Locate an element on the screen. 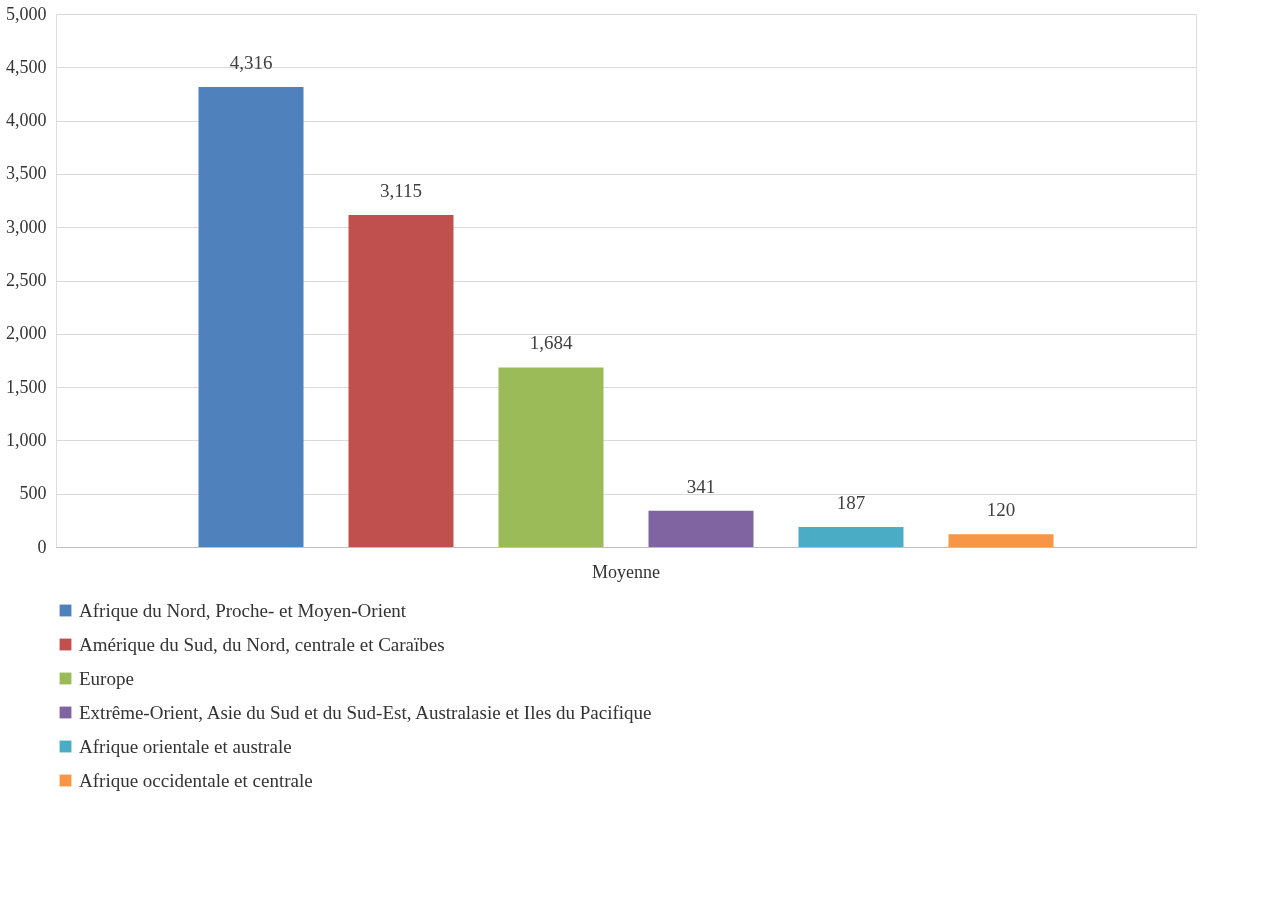  x-tick-label: Moyenne is located at coordinates (626, 571).